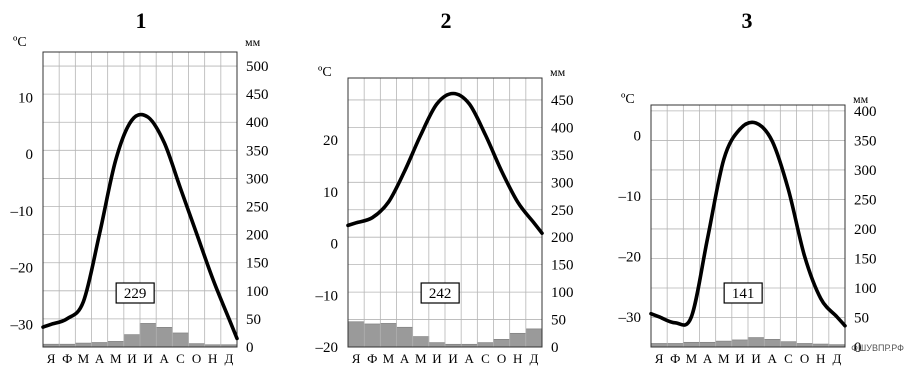 This screenshot has width=910, height=369. Describe the element at coordinates (562, 128) in the screenshot. I see `precipitation-tick-label: 400` at that location.